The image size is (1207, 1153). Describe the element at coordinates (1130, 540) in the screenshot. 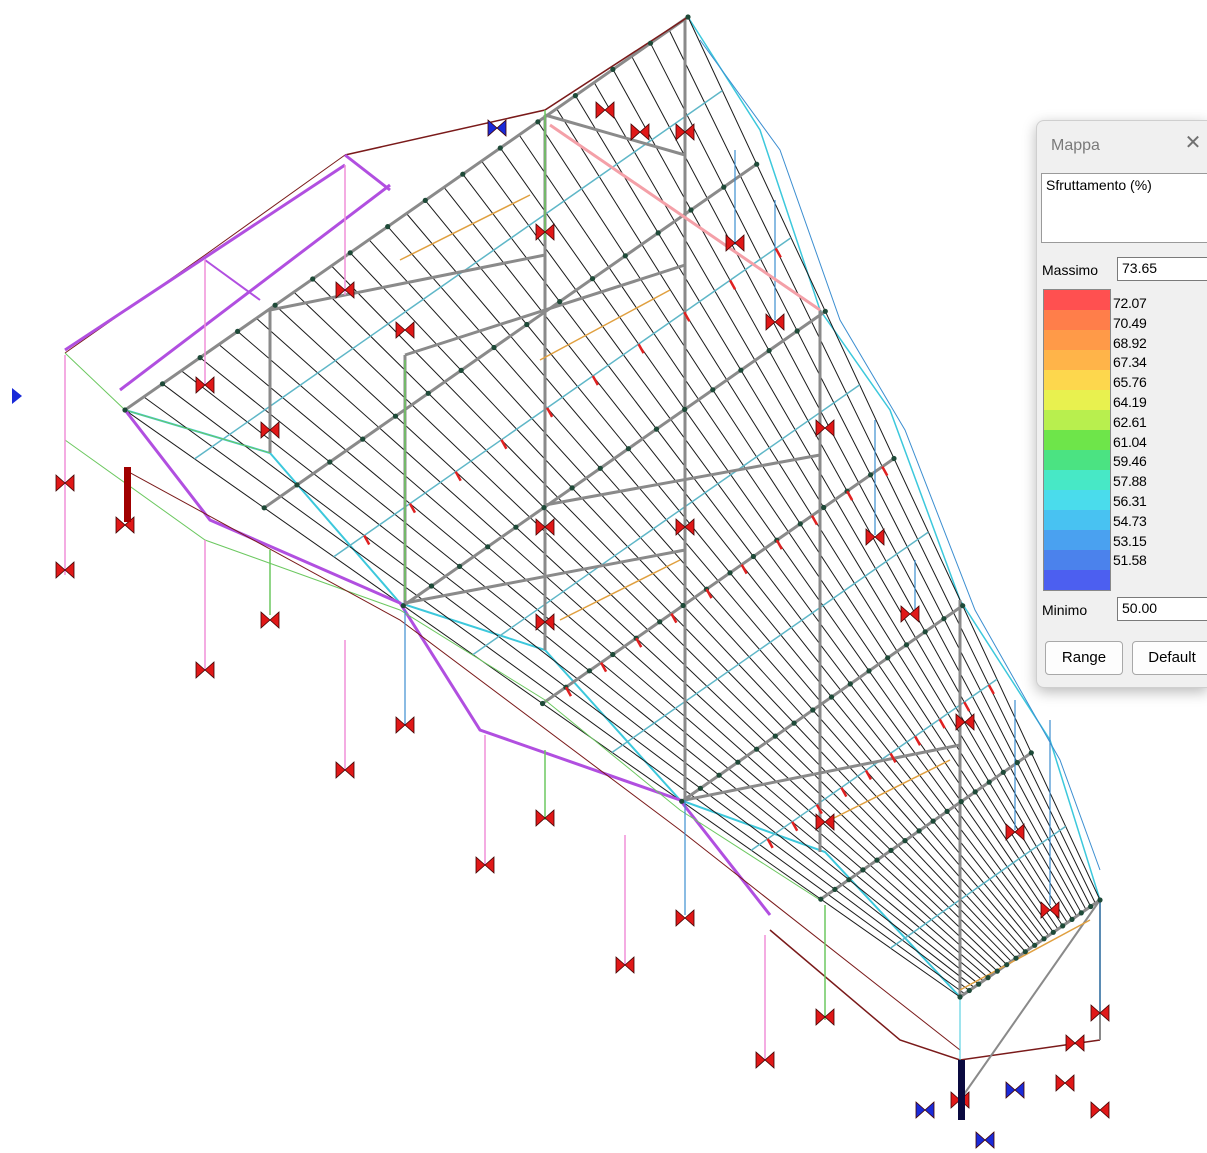

I see `legend-tick-label: 53.15` at that location.